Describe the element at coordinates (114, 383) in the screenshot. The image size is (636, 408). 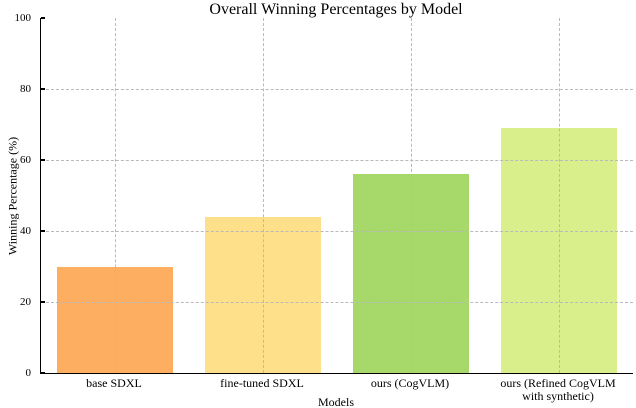
I see `x-tick-label: base SDXL` at that location.